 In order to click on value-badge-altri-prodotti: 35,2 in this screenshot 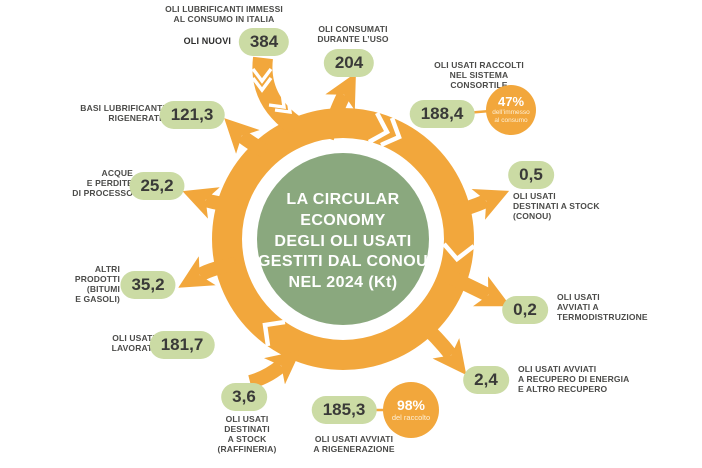, I will do `click(148, 285)`.